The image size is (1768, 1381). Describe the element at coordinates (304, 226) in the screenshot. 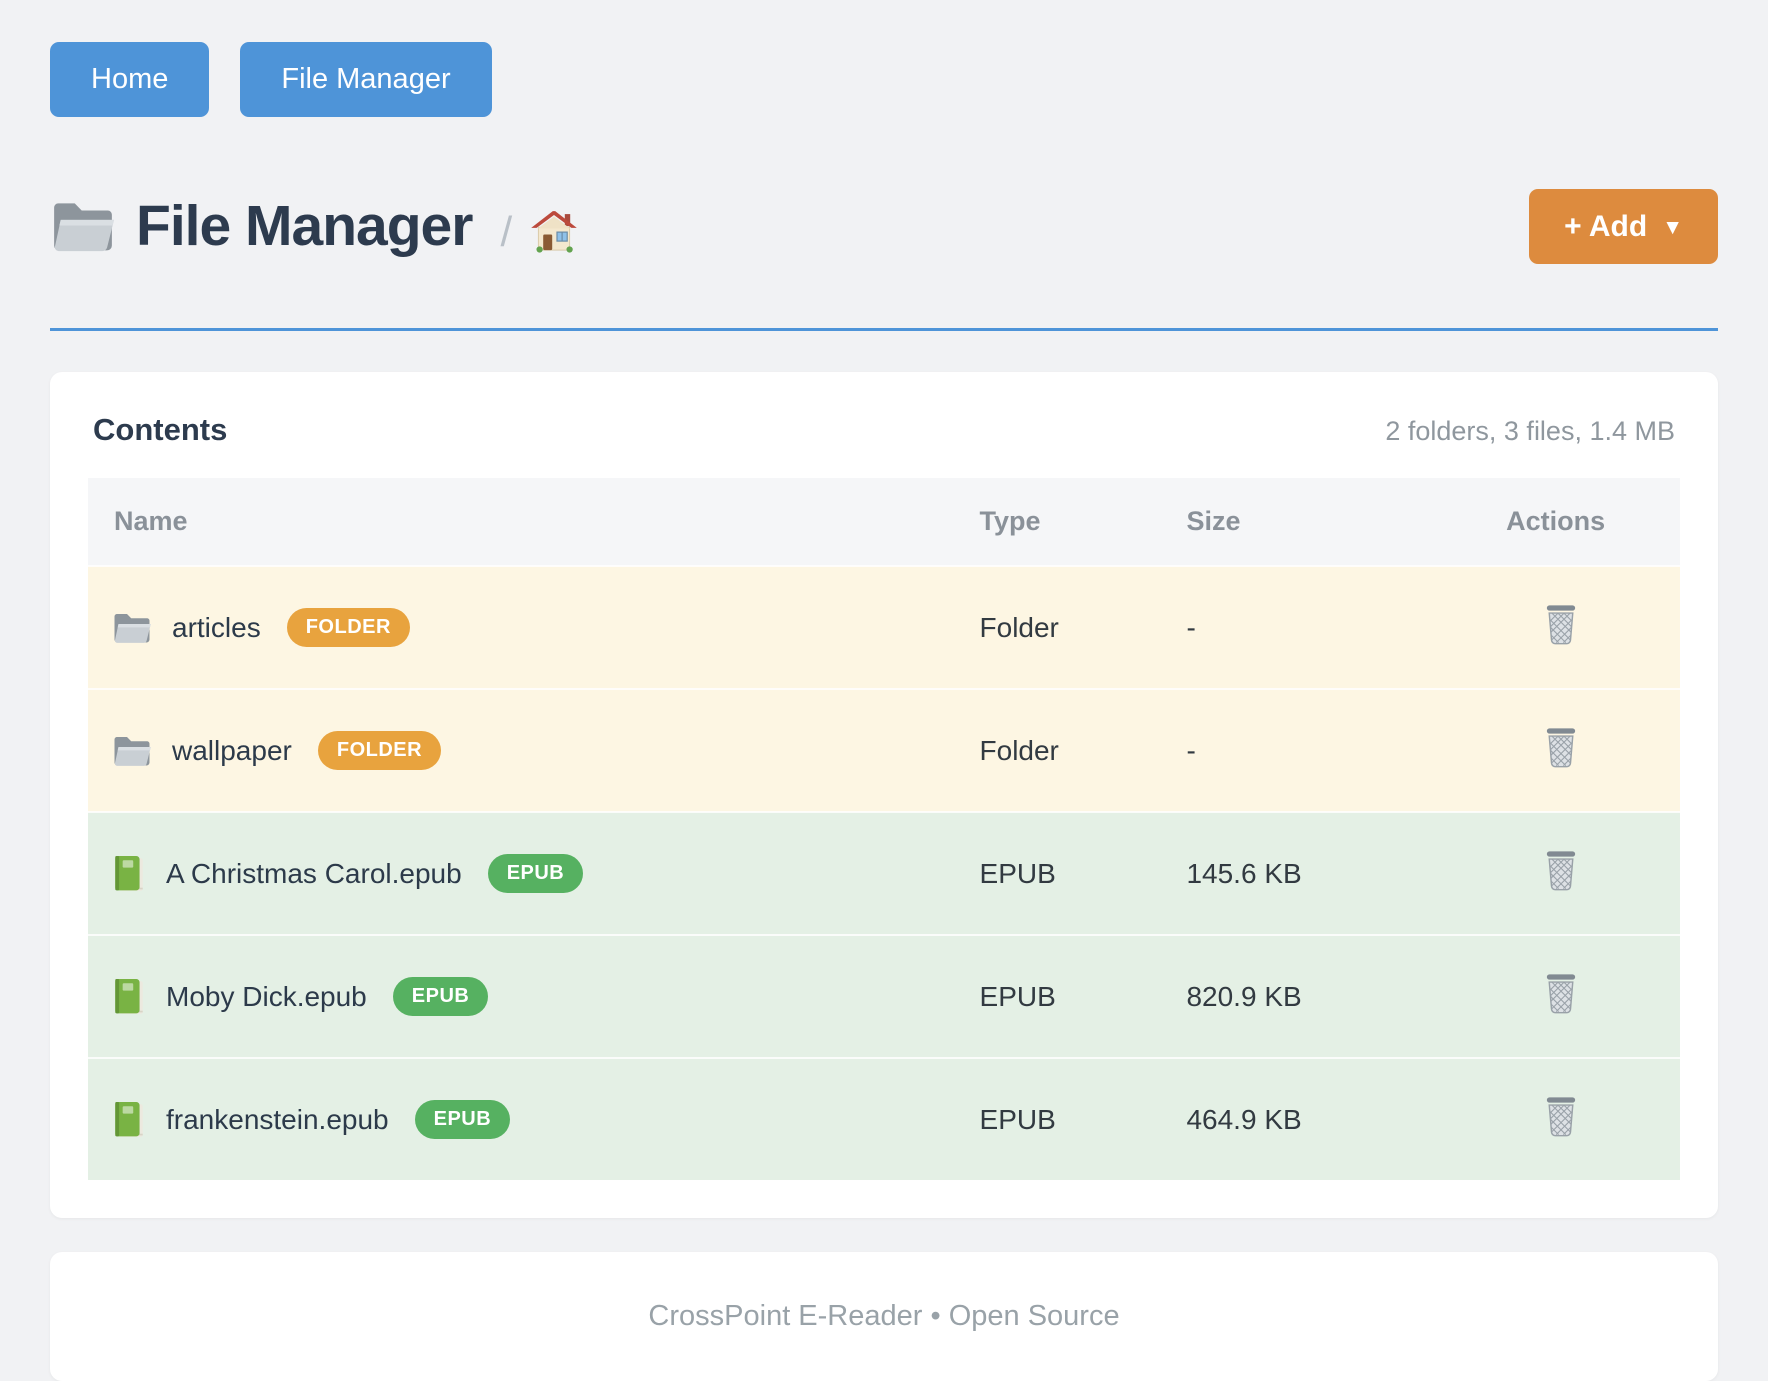

I see `page-title: File Manager` at that location.